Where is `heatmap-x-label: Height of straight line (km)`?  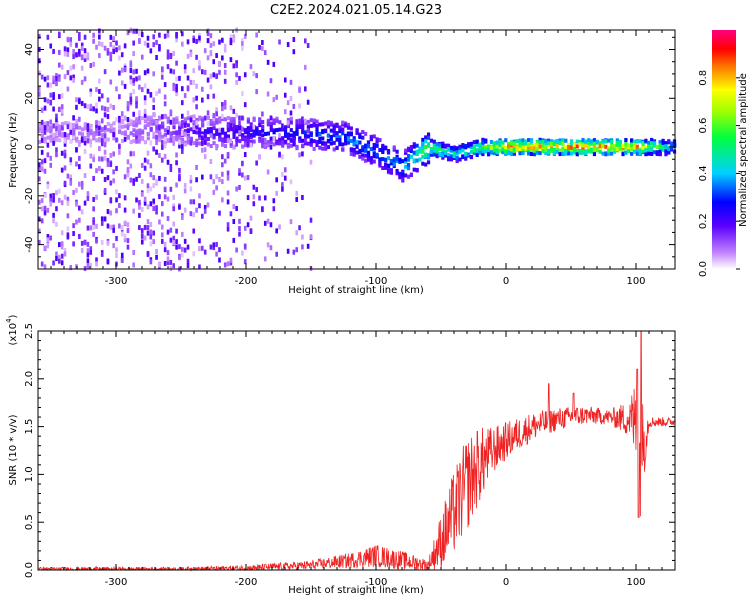 heatmap-x-label: Height of straight line (km) is located at coordinates (356, 290).